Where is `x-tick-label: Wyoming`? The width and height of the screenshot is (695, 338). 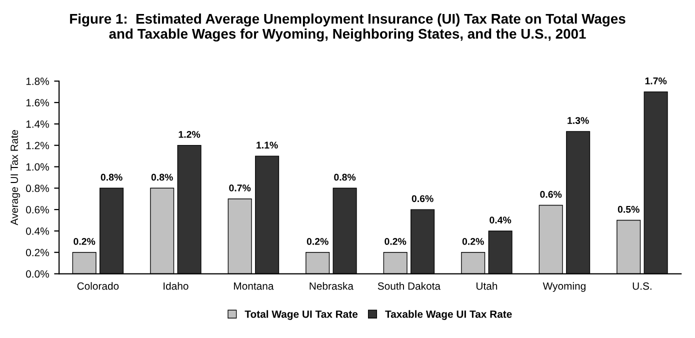 x-tick-label: Wyoming is located at coordinates (564, 287).